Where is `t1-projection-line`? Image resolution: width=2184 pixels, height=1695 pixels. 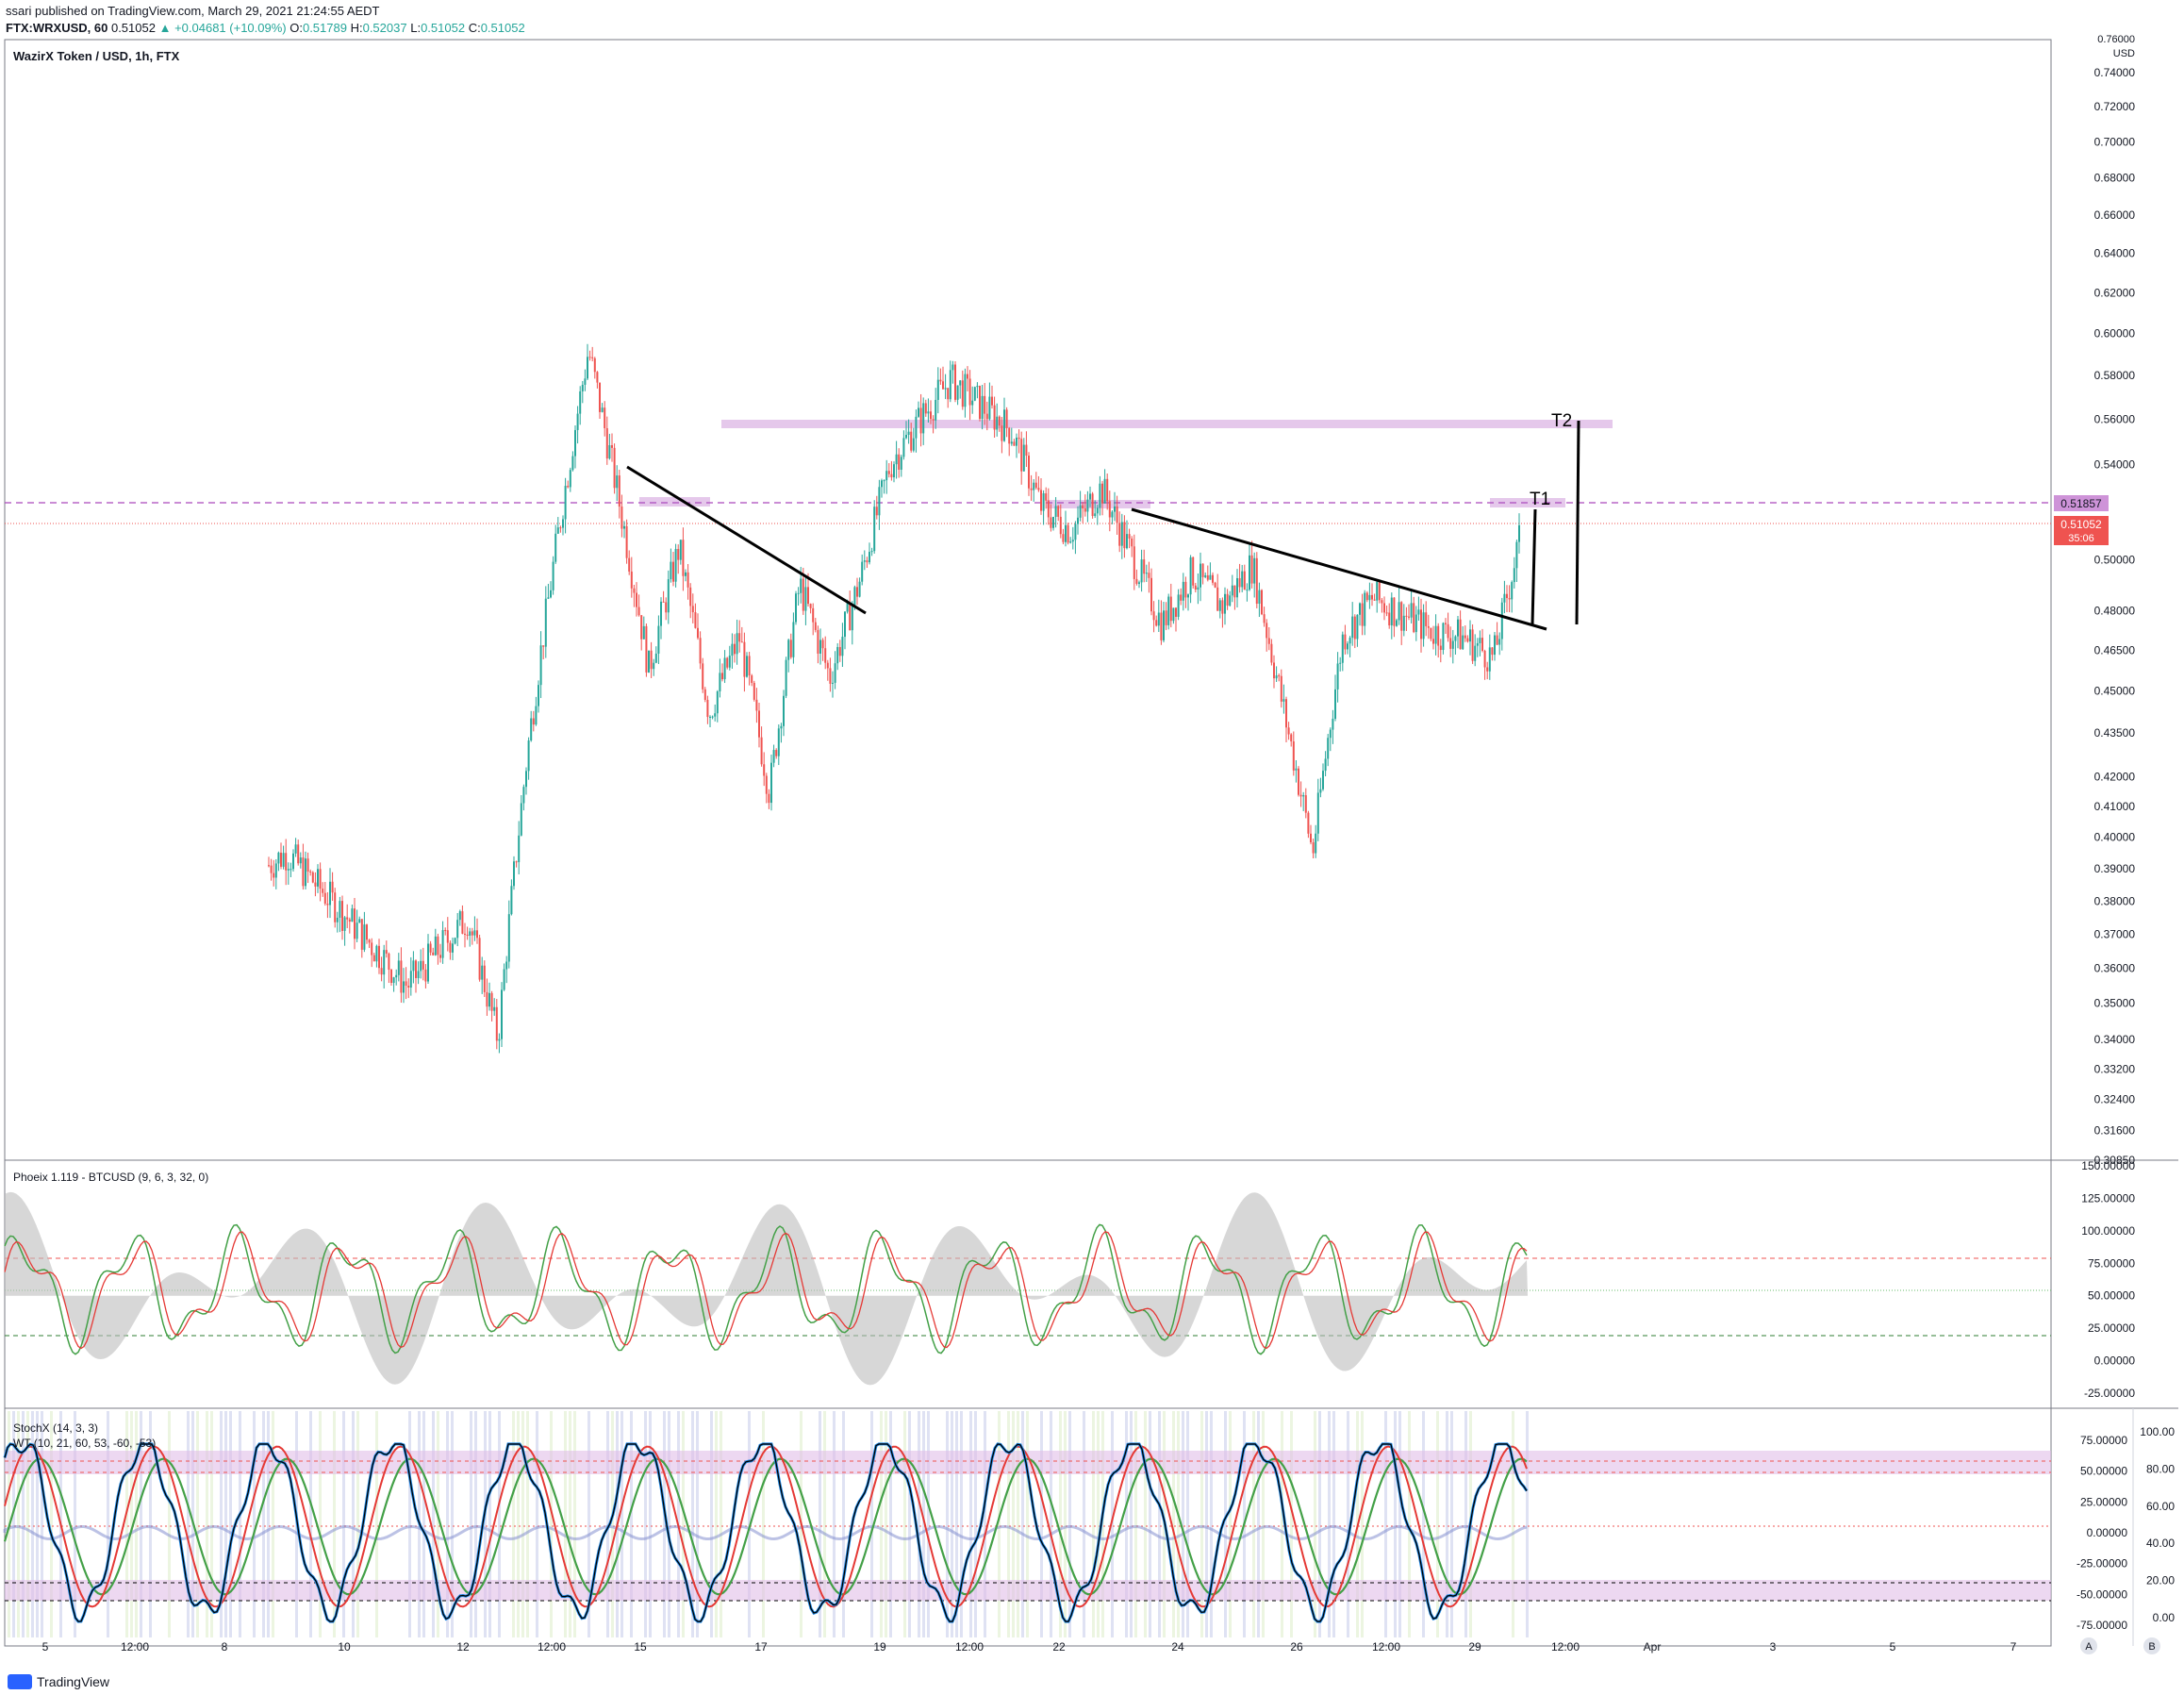 t1-projection-line is located at coordinates (1533, 566).